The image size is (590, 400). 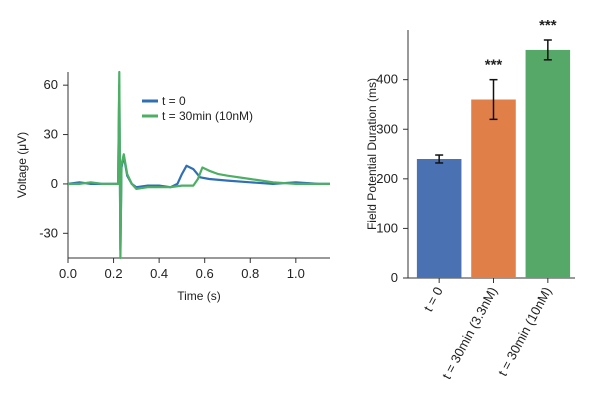 I want to click on category-label: t = 30min (10nM), so click(x=525, y=331).